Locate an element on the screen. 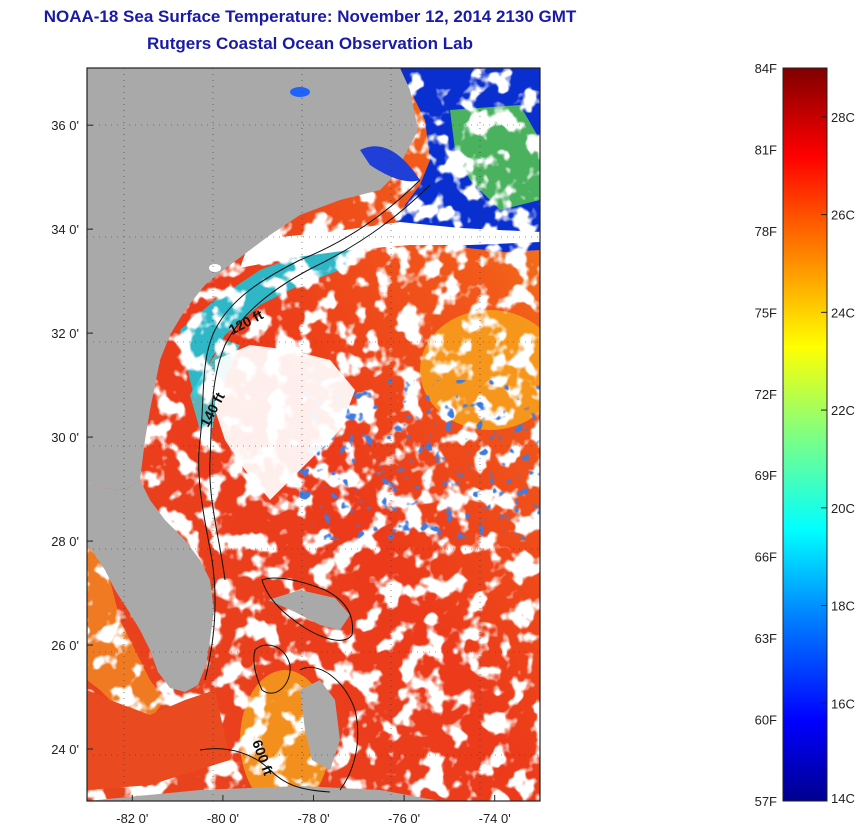  land-florida is located at coordinates (150, 586).